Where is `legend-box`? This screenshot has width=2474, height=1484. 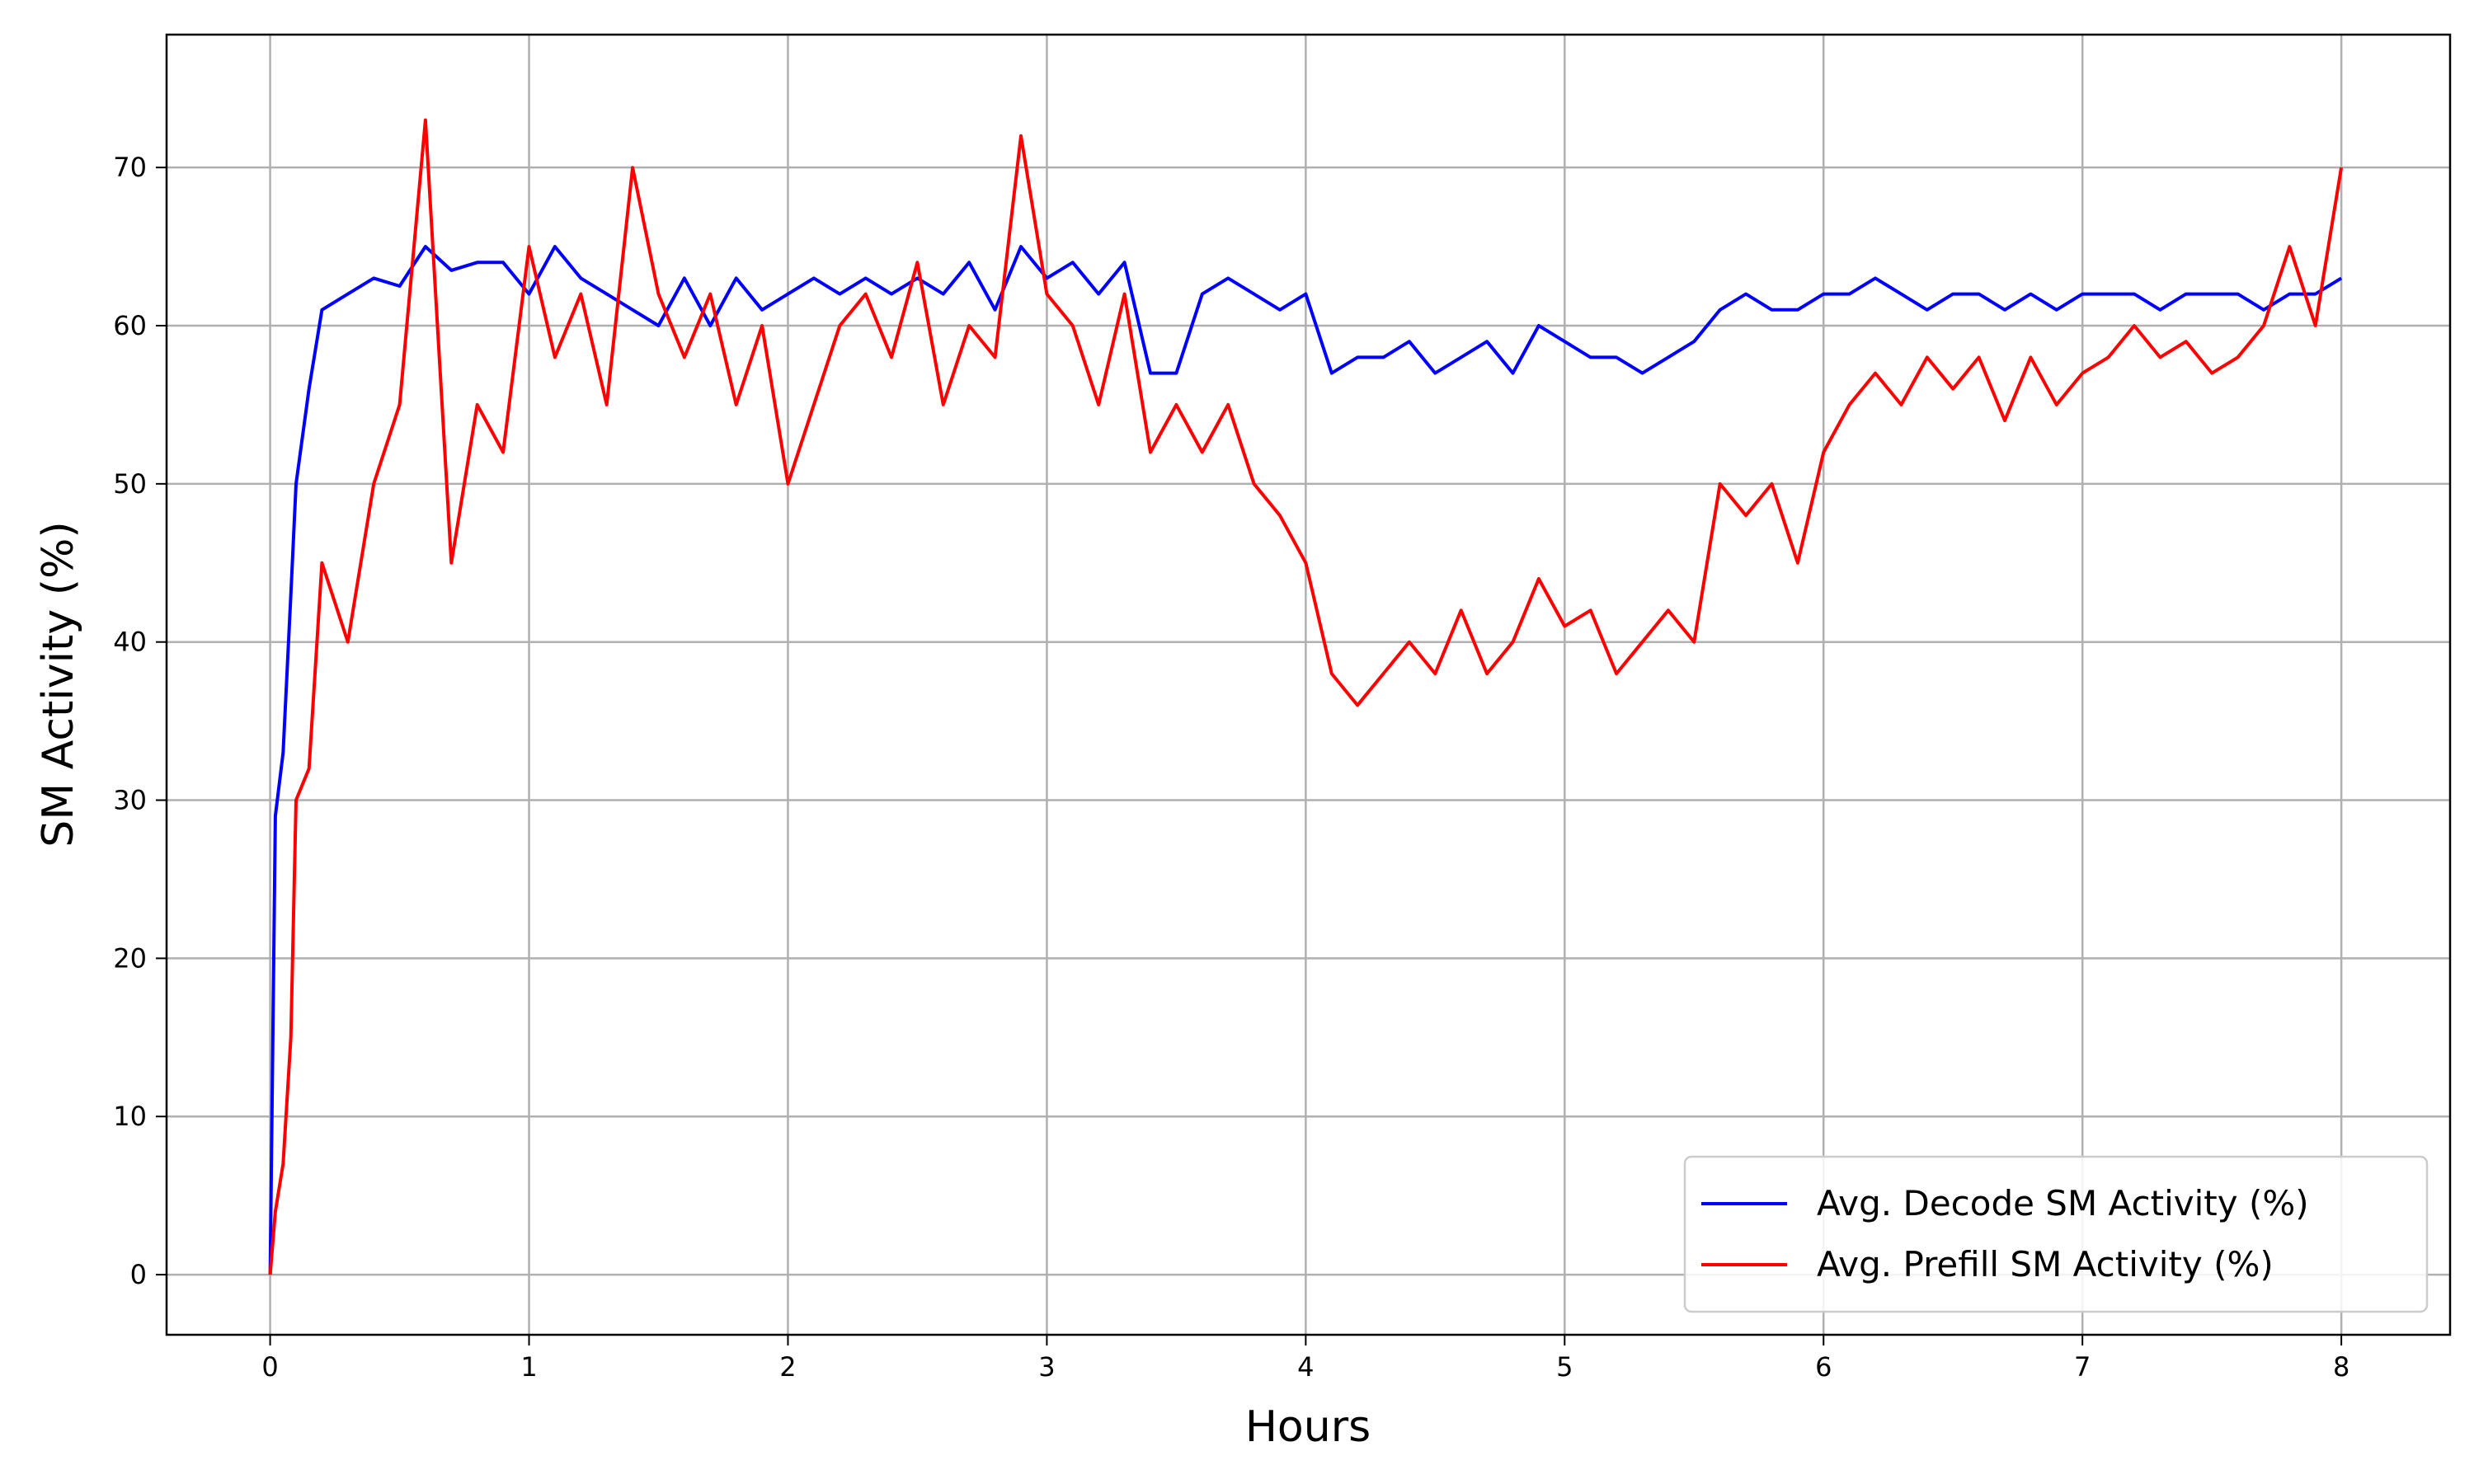
legend-box is located at coordinates (2056, 1234).